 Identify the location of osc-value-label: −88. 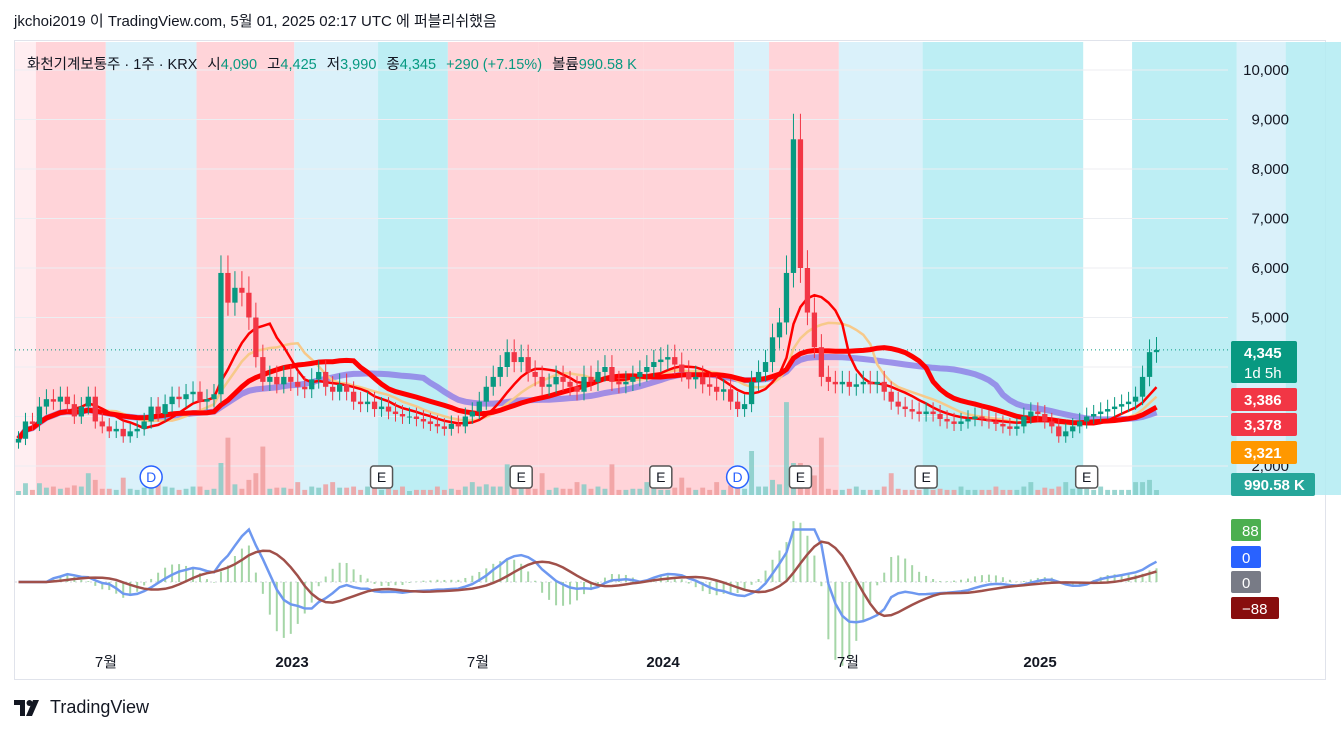
(1254, 609).